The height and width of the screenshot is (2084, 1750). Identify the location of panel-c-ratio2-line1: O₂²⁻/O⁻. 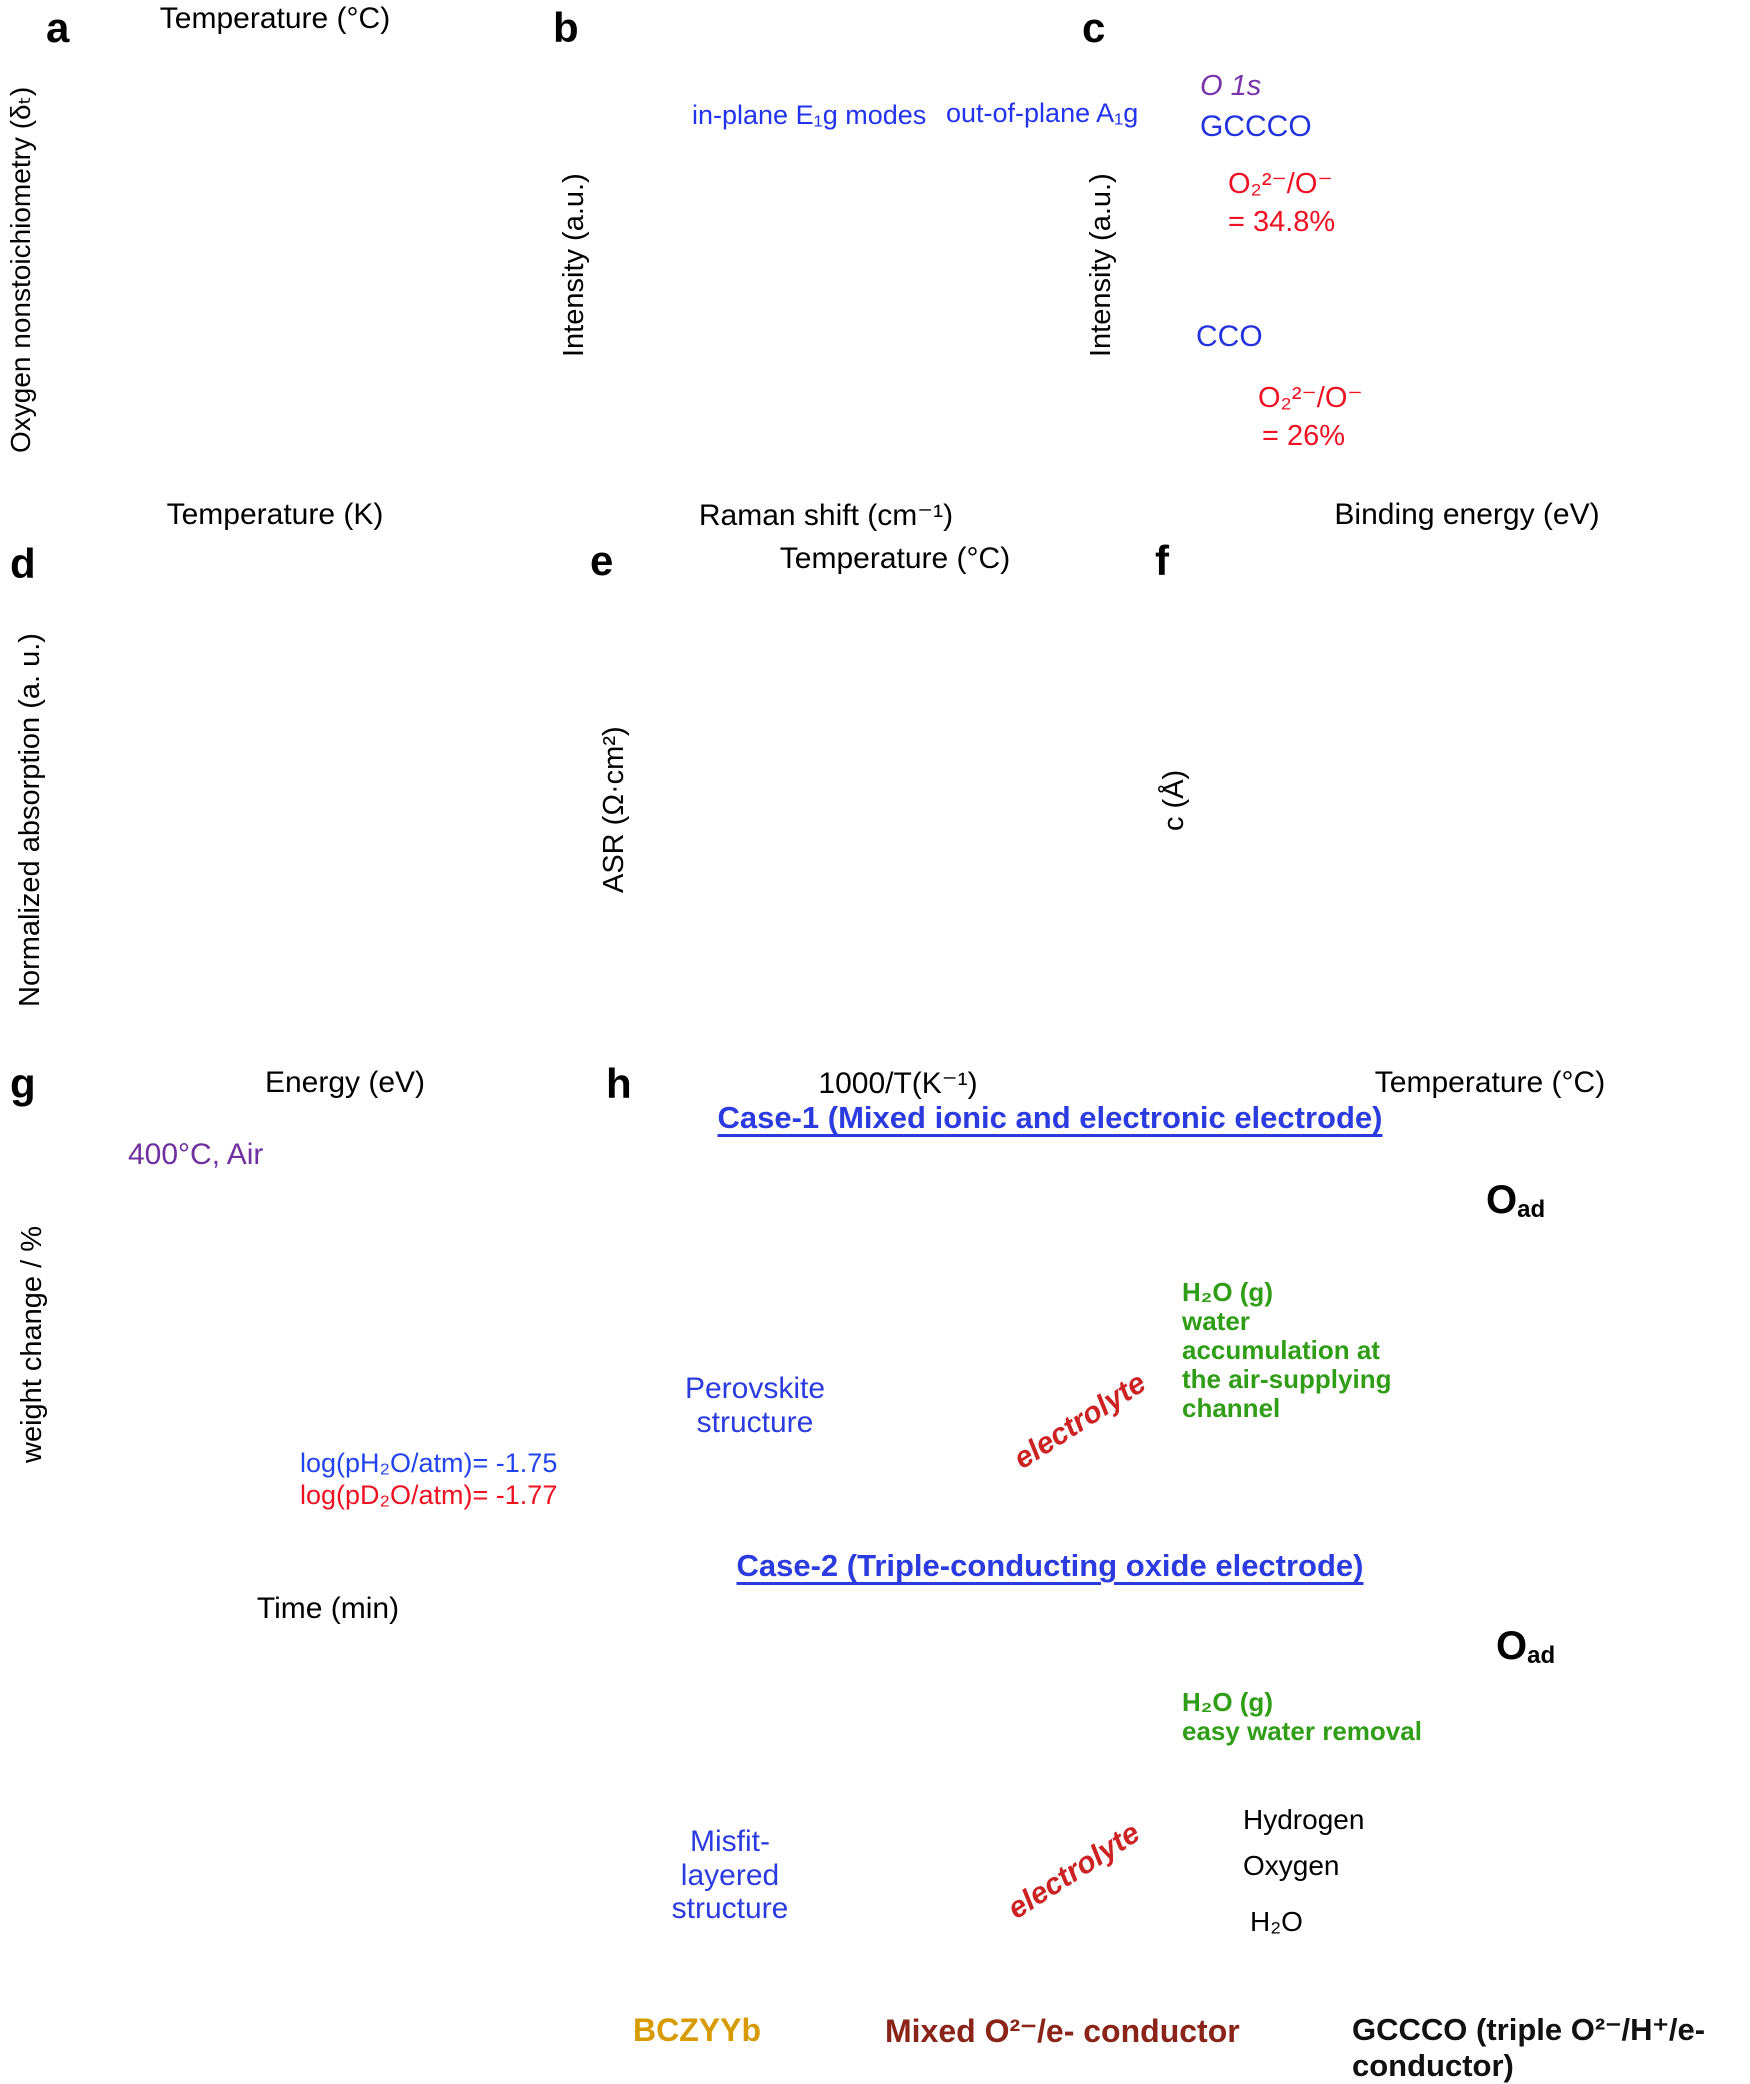
(1310, 398).